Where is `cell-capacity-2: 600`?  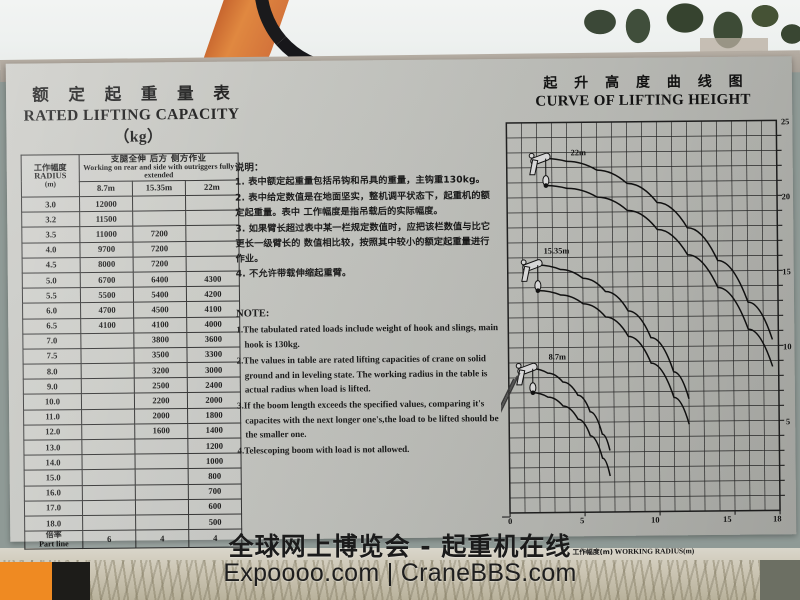 cell-capacity-2: 600 is located at coordinates (215, 506).